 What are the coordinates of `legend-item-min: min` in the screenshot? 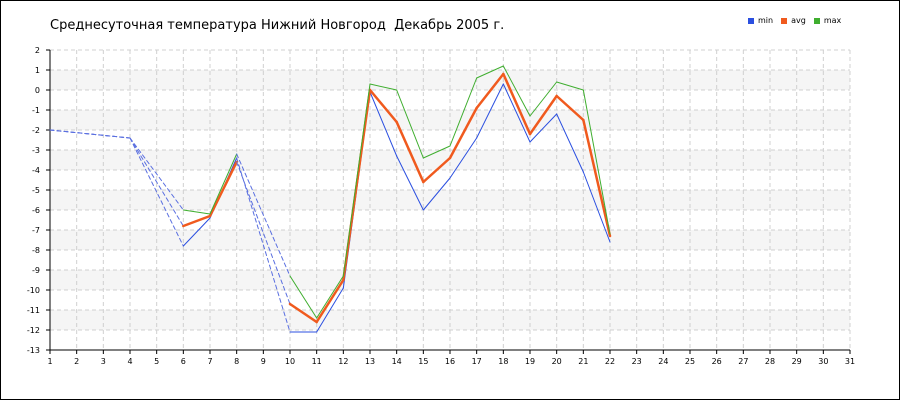 It's located at (760, 20).